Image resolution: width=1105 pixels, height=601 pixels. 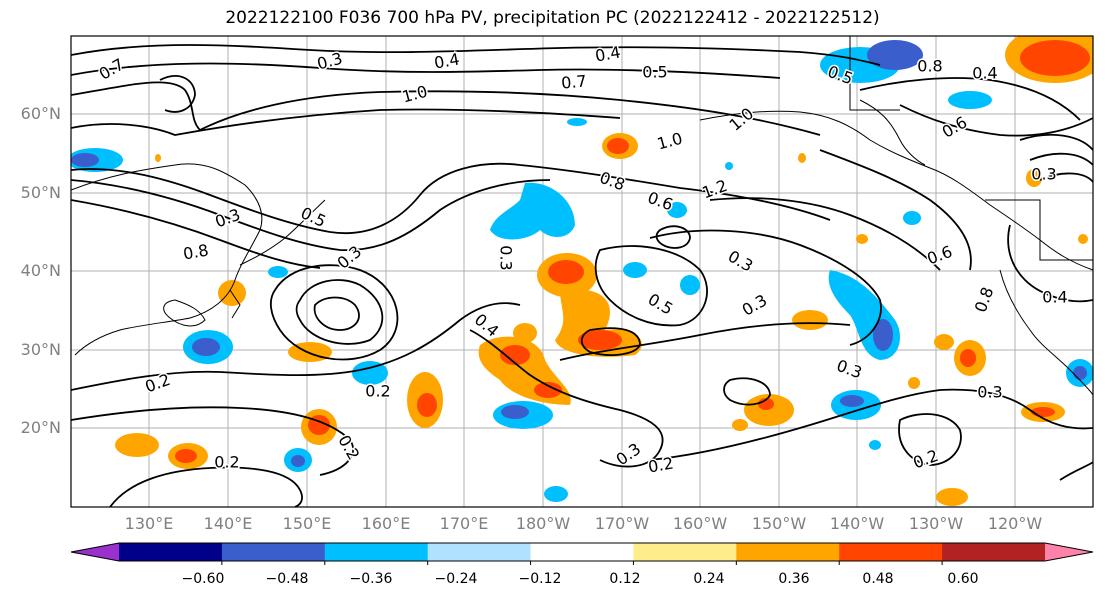 I want to click on lon-label-160e: 160°E, so click(x=386, y=523).